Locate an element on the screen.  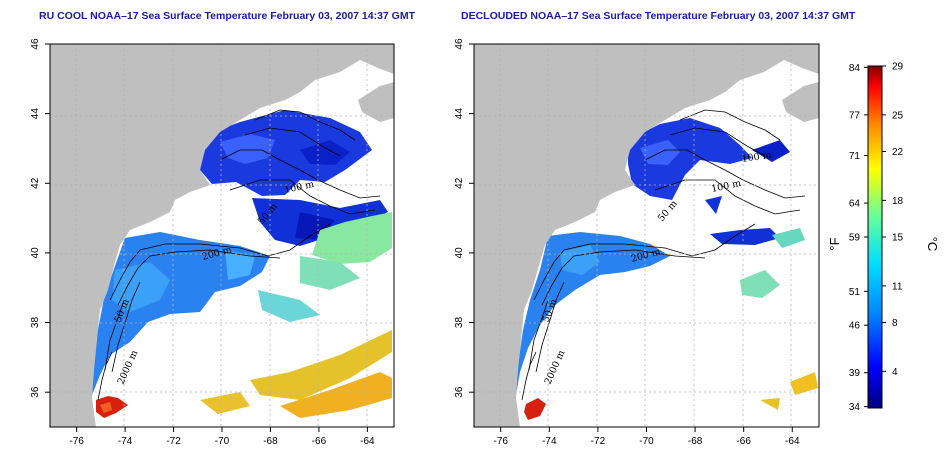
fahrenheit-tick-label: 46 is located at coordinates (855, 326).